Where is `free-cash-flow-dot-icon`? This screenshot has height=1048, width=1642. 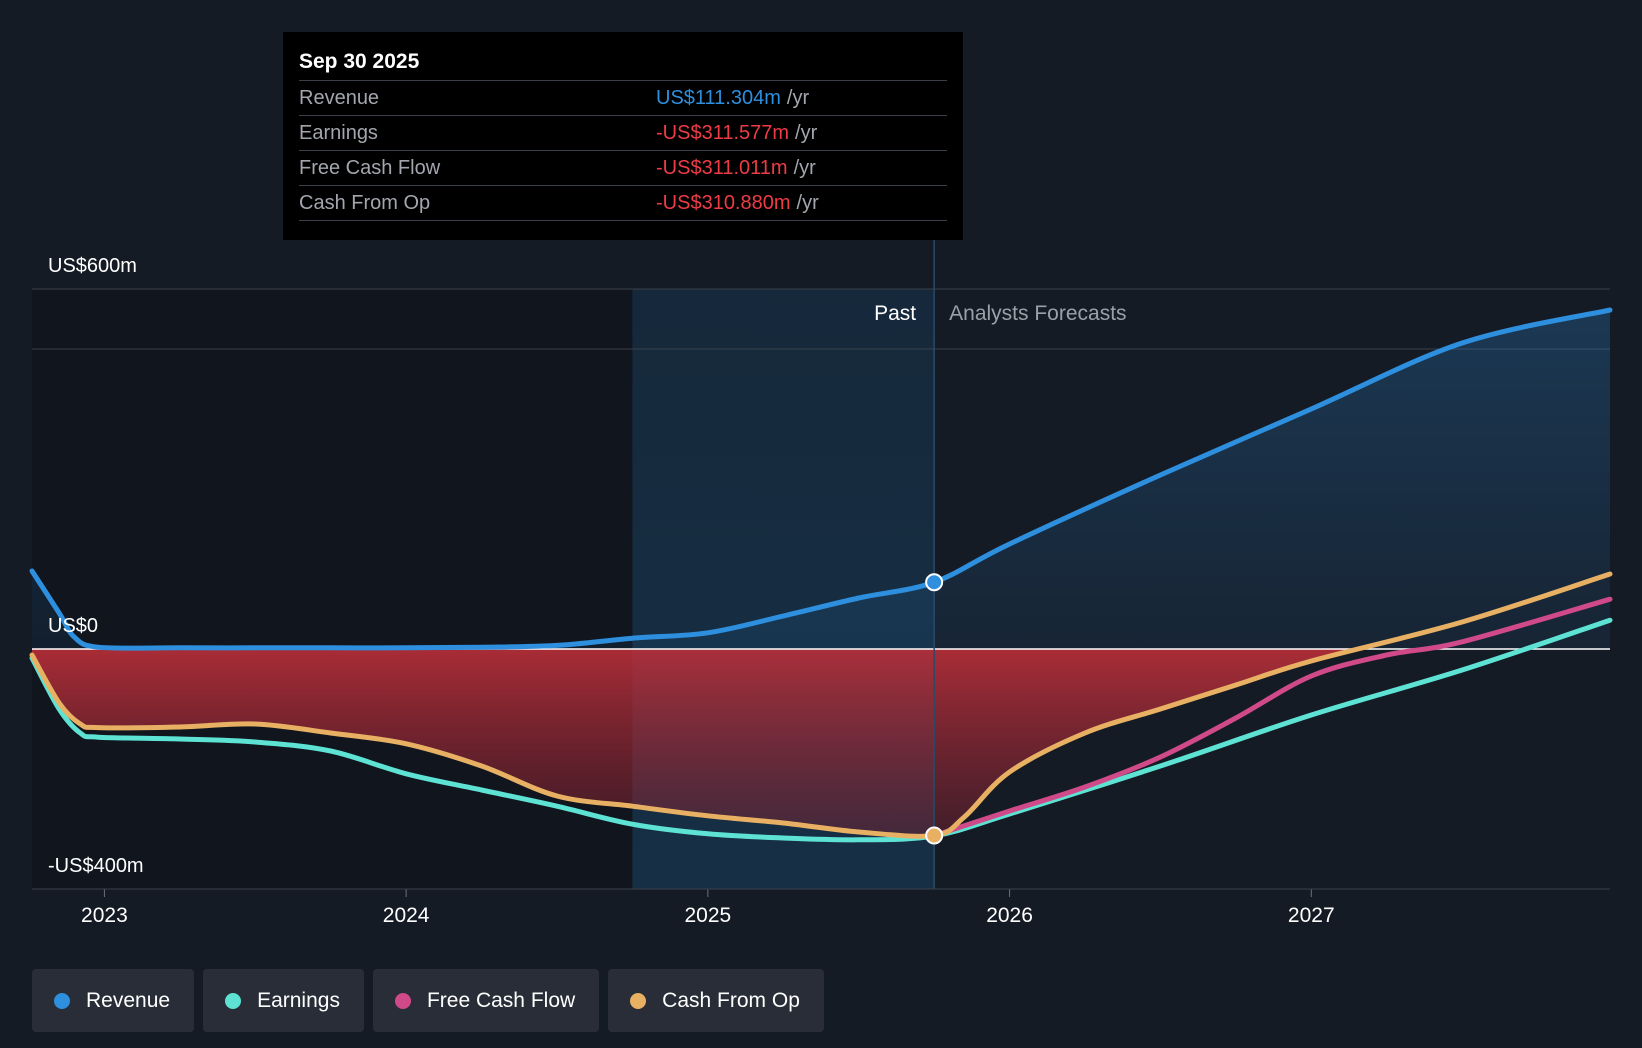 free-cash-flow-dot-icon is located at coordinates (402, 1000).